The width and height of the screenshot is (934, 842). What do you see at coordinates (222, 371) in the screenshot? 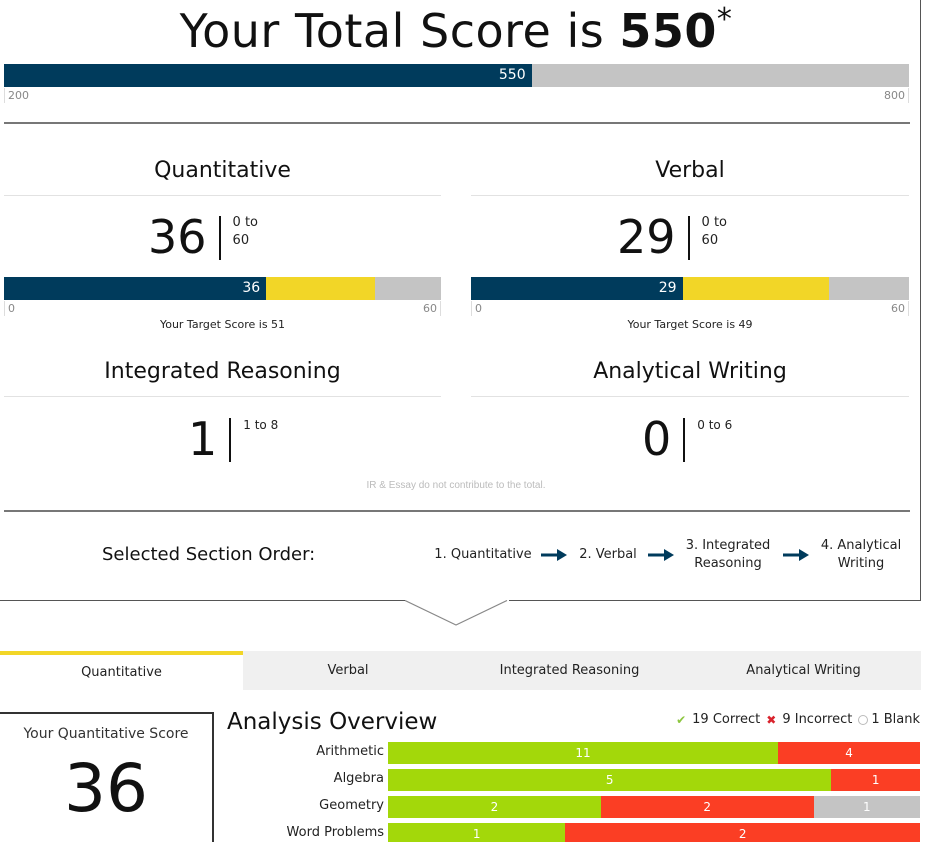
I see `ir-title: Integrated Reasoning` at bounding box center [222, 371].